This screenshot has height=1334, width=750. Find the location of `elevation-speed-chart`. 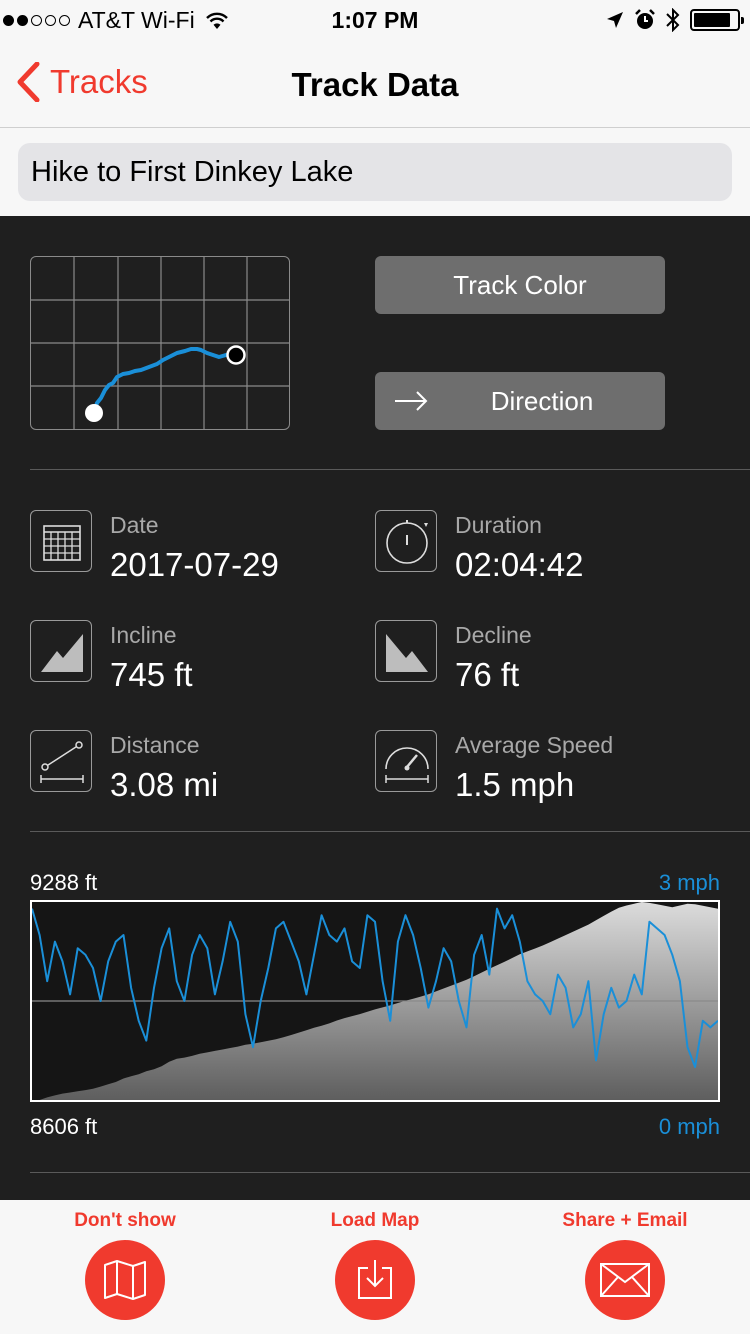

elevation-speed-chart is located at coordinates (375, 1001).